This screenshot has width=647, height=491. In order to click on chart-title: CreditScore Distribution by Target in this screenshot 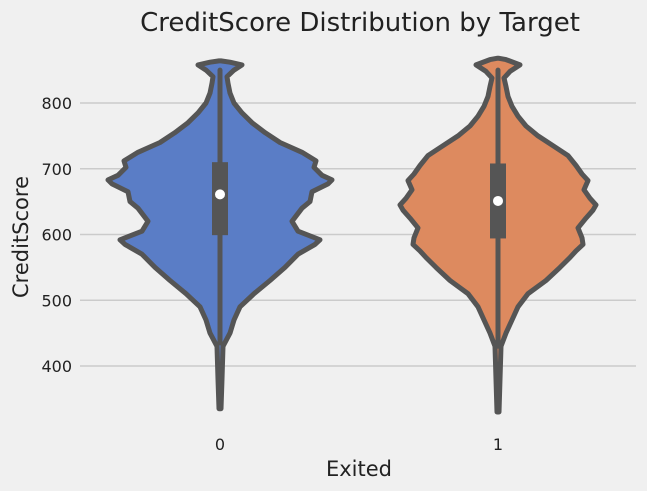, I will do `click(360, 23)`.